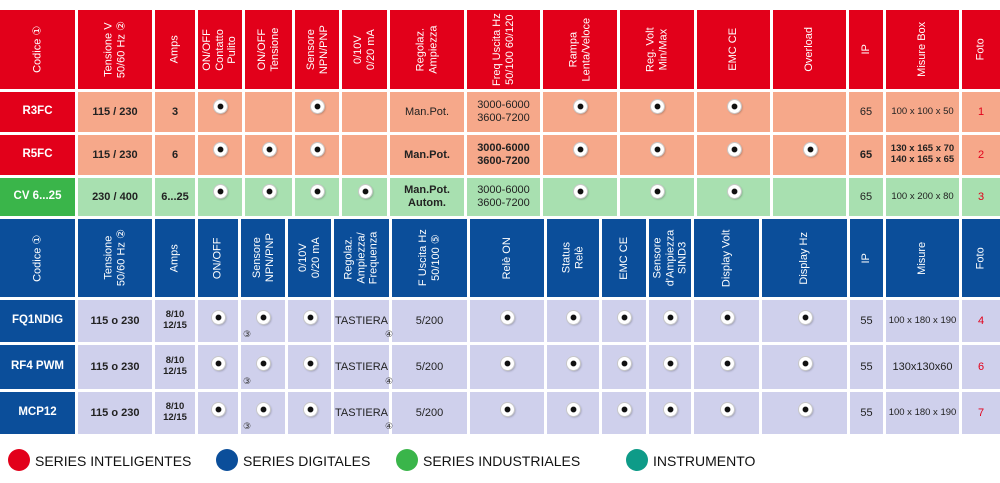 The width and height of the screenshot is (1000, 483). I want to click on t1-r0-c8-text: 3000-6000 3600-7200, so click(503, 111).